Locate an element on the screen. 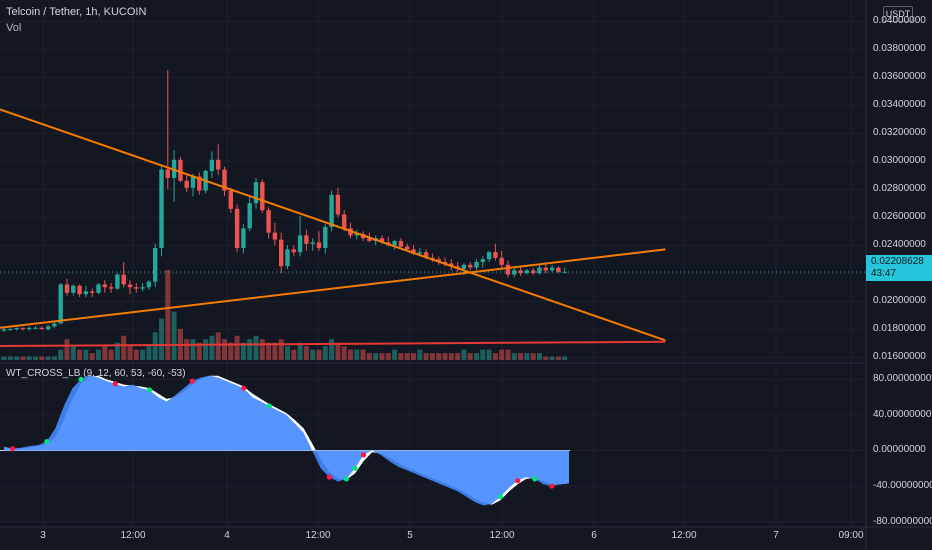  price-tick-label: 0.02000000 is located at coordinates (899, 301).